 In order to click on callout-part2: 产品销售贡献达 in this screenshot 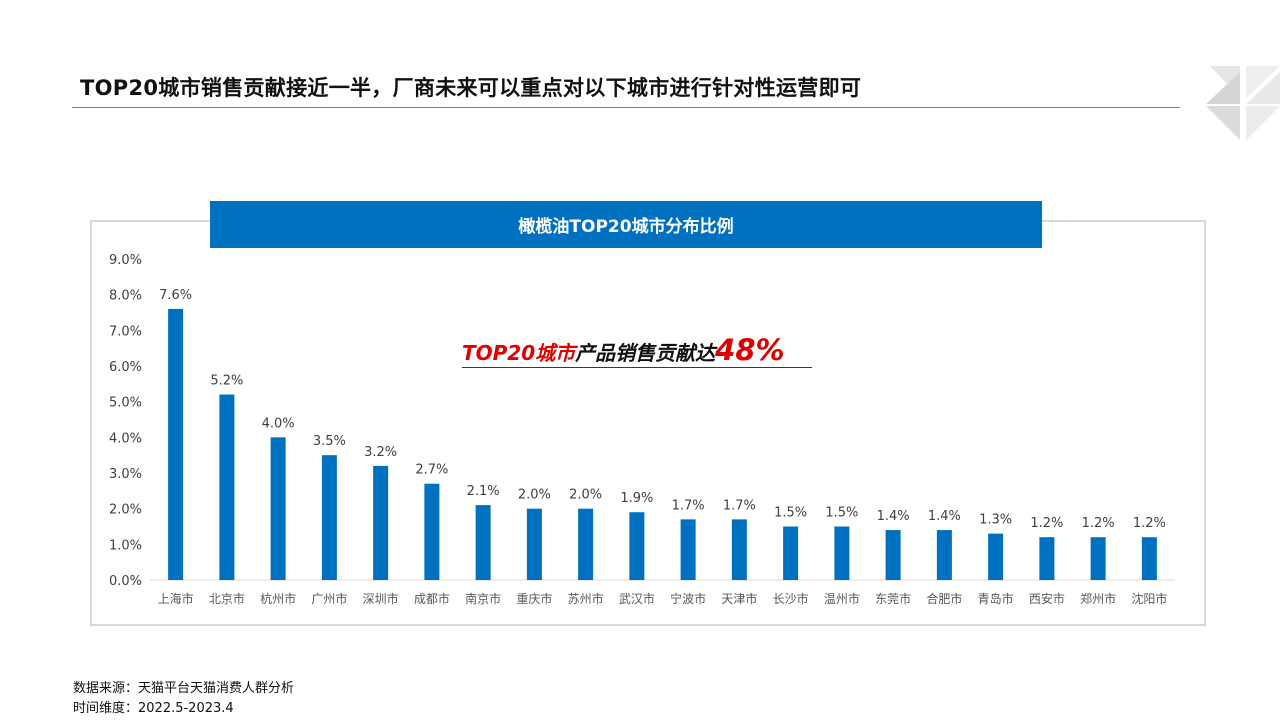, I will do `click(645, 353)`.